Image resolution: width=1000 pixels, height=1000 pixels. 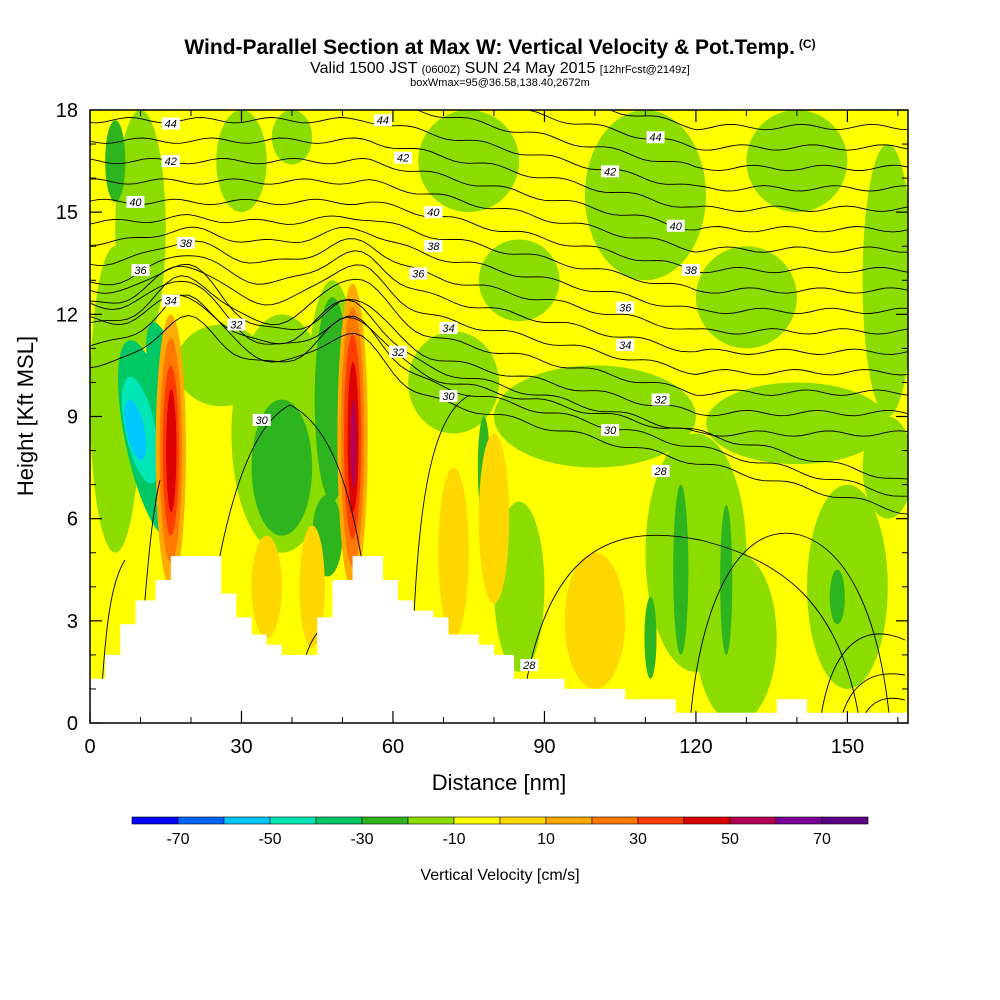 I want to click on colorbar-tick-label: 30, so click(x=638, y=839).